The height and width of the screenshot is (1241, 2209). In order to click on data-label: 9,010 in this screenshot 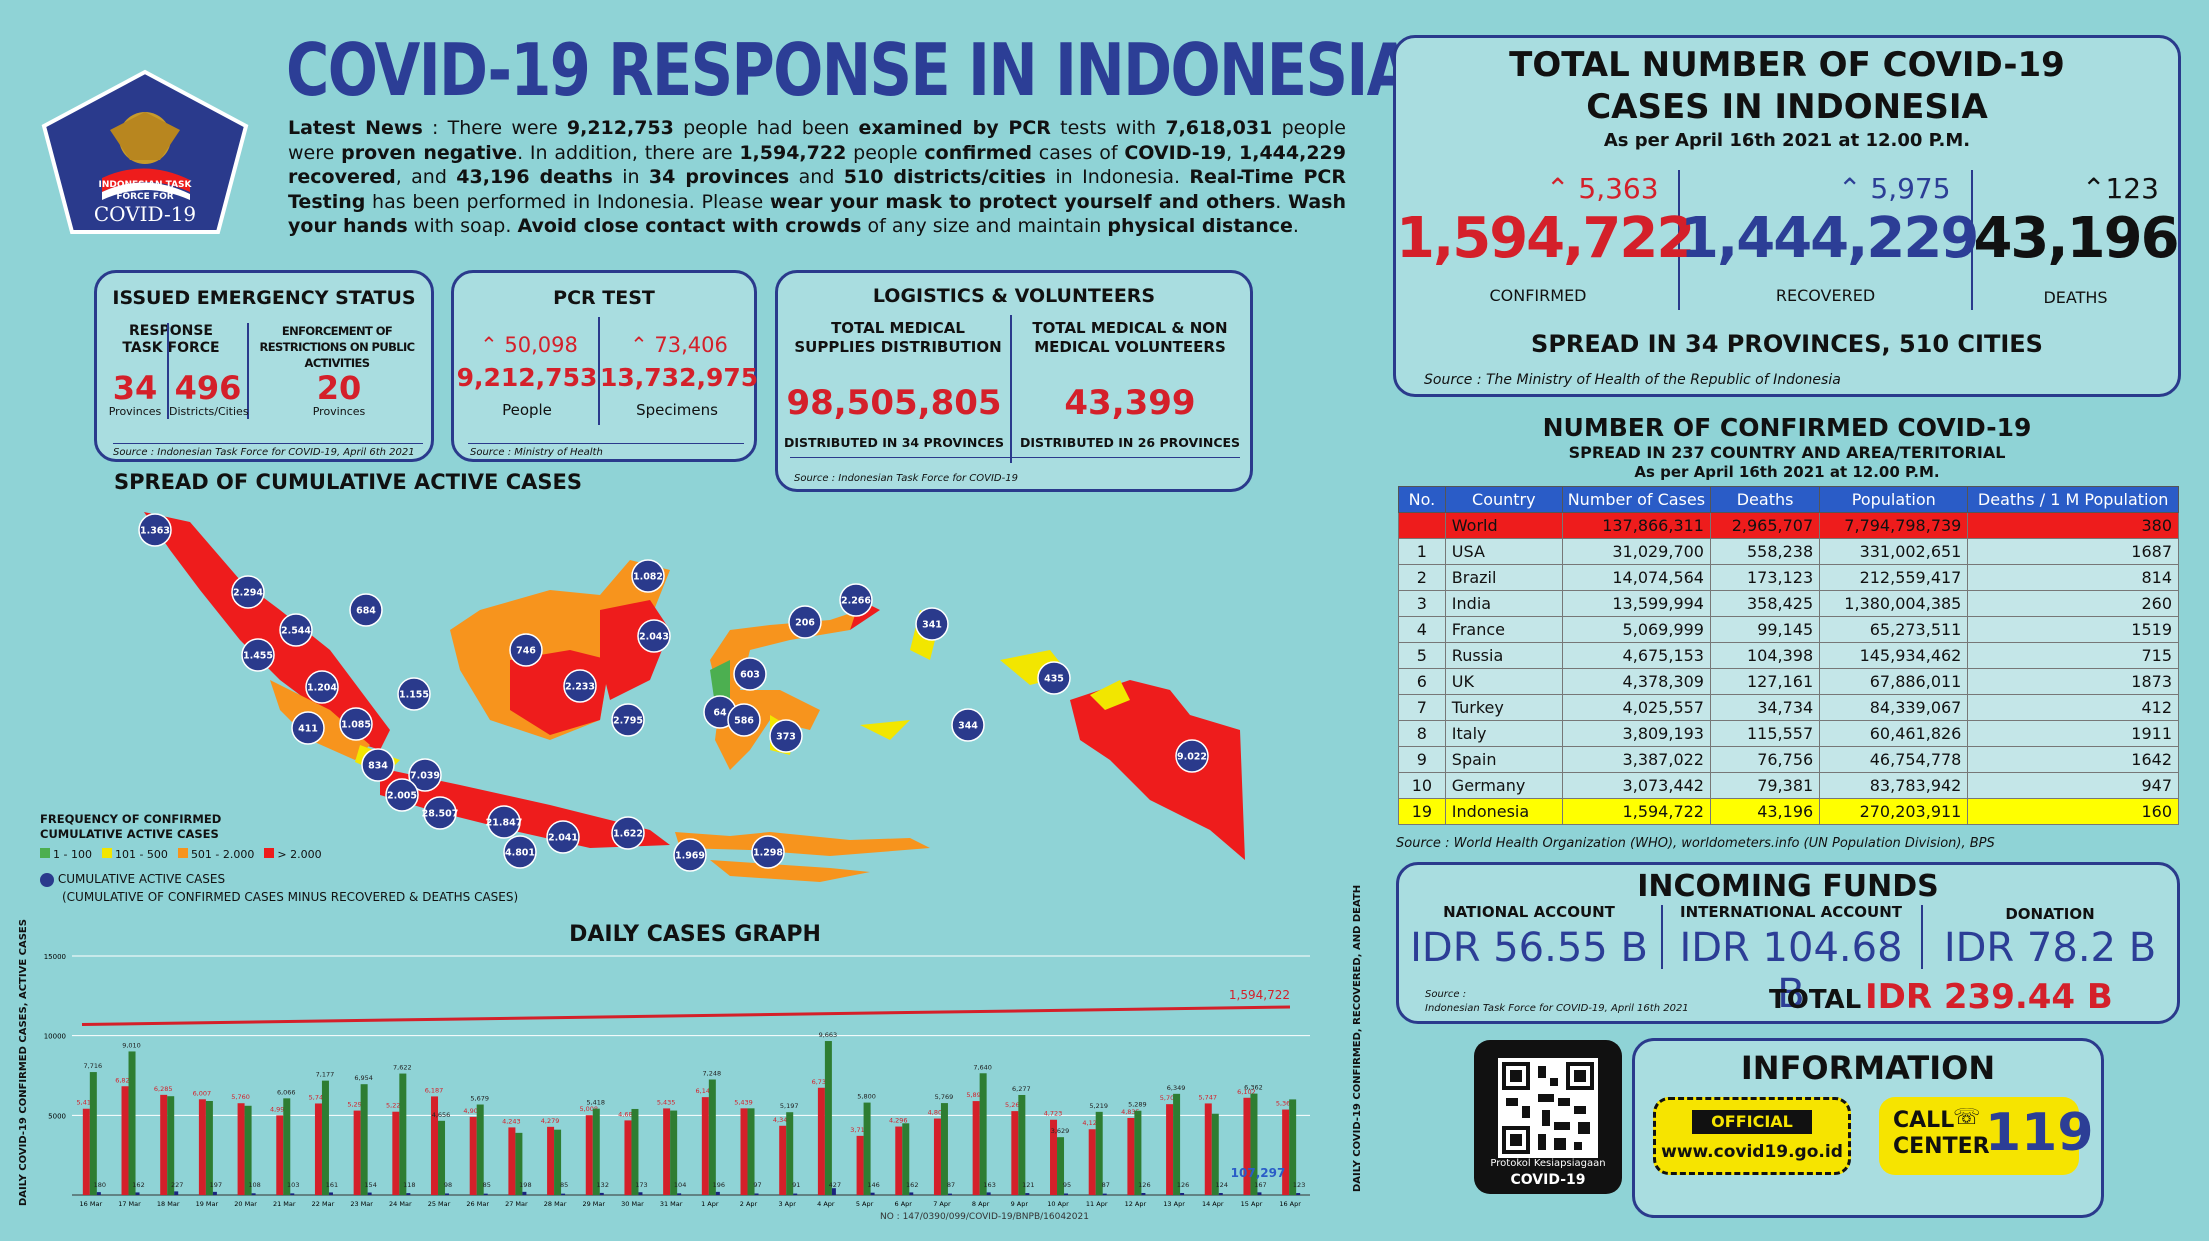, I will do `click(131, 1045)`.